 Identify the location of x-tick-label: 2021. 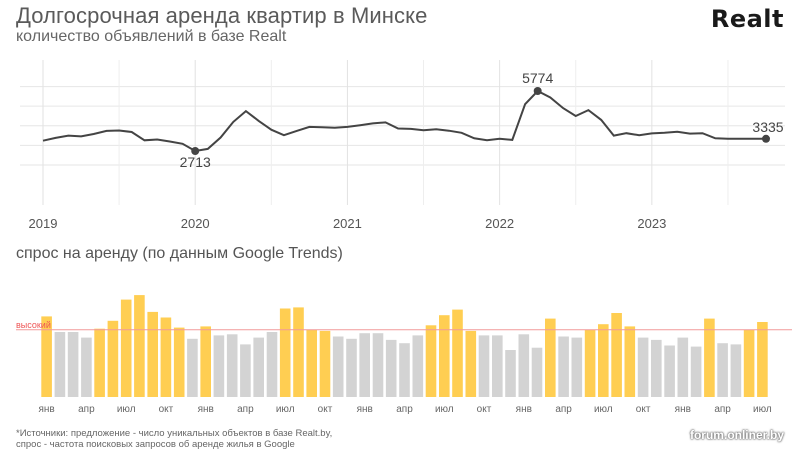
(347, 223).